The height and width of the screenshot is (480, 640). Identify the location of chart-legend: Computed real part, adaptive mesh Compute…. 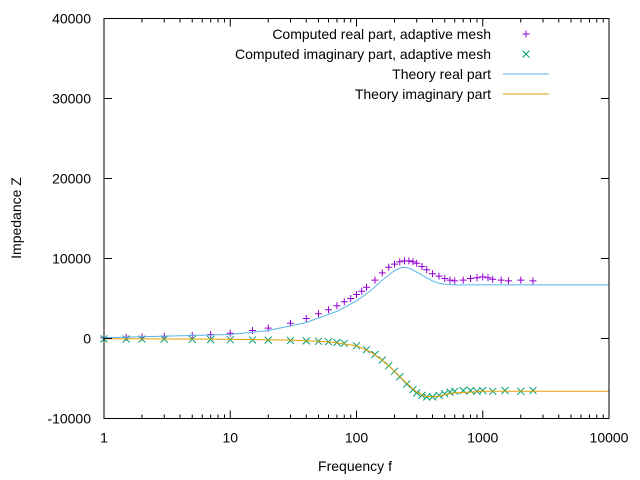
(392, 64).